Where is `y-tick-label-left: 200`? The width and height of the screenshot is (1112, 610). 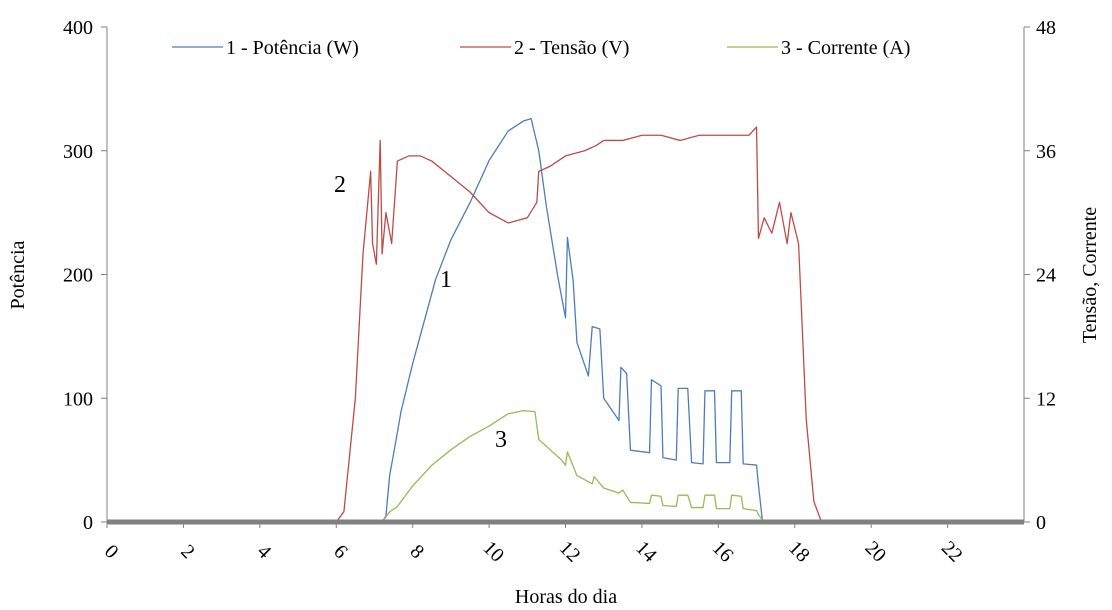 y-tick-label-left: 200 is located at coordinates (78, 276).